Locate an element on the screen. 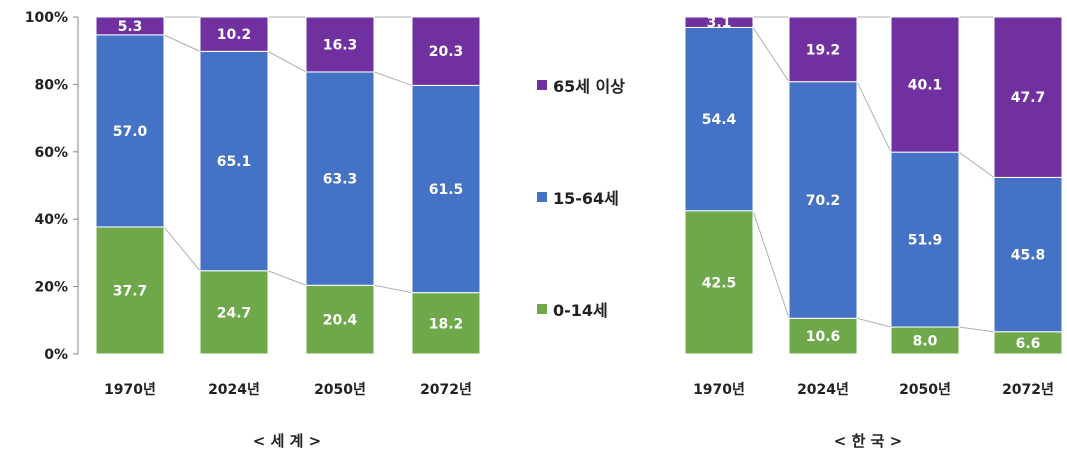 The width and height of the screenshot is (1067, 459). legend-label-15-64: 15-64세 is located at coordinates (586, 198).